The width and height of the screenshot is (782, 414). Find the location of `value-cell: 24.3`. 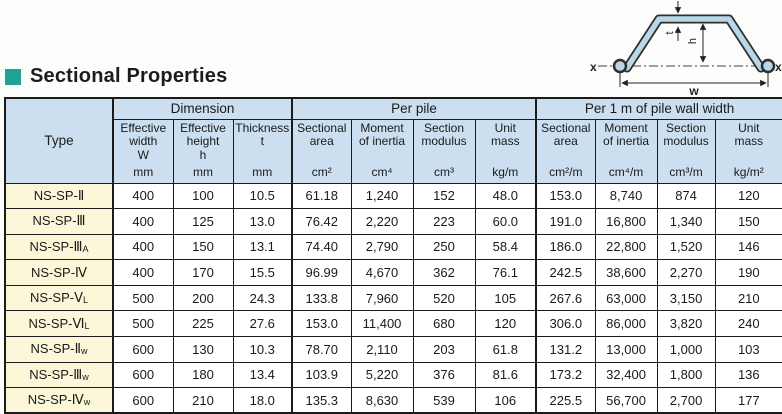

value-cell: 24.3 is located at coordinates (262, 298).